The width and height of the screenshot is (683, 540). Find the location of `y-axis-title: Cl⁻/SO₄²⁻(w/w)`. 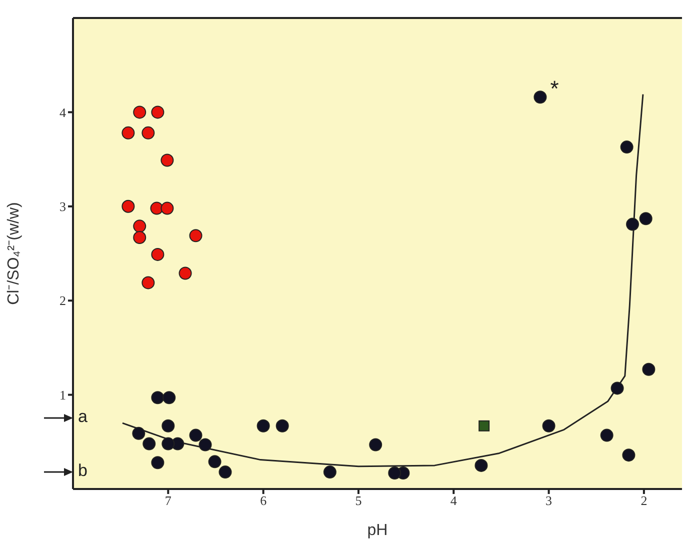

y-axis-title: Cl⁻/SO₄²⁻(w/w) is located at coordinates (14, 253).